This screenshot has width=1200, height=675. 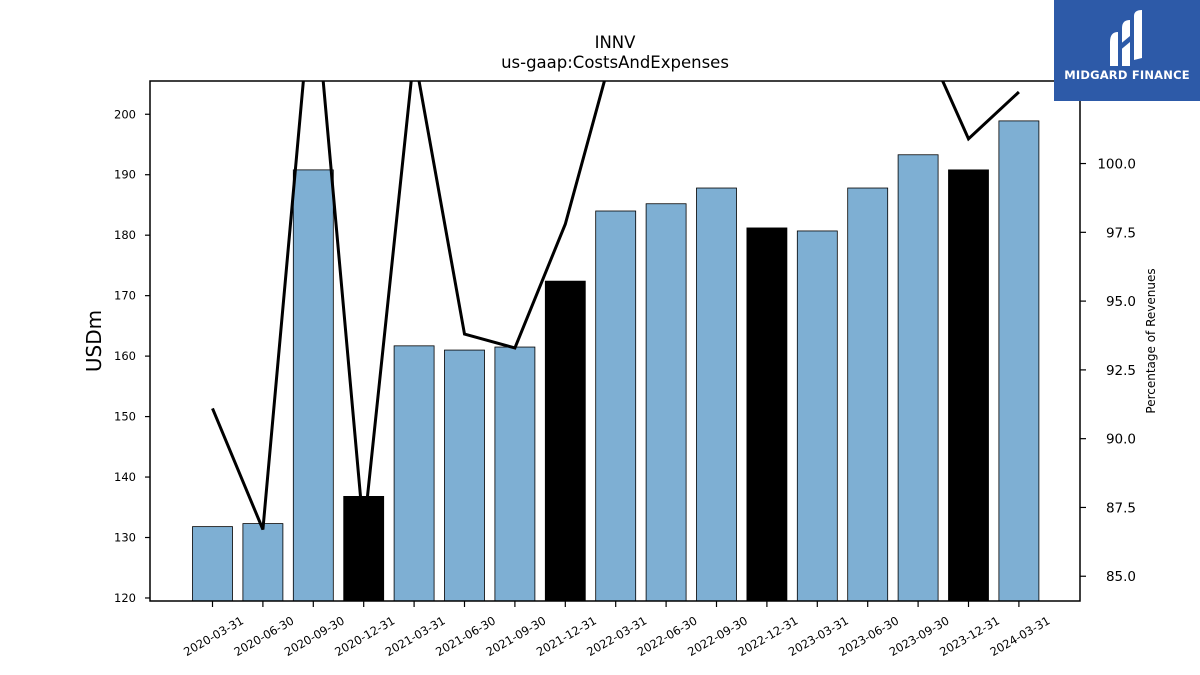 What do you see at coordinates (615, 62) in the screenshot?
I see `chart-subtitle: us-gaap:CostsAndExpenses` at bounding box center [615, 62].